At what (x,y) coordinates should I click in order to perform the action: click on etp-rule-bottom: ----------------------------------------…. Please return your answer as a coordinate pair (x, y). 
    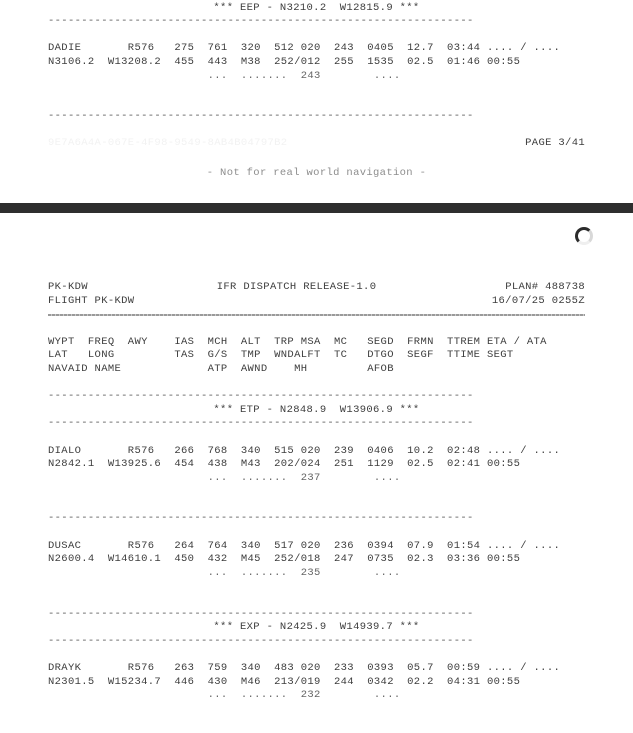
    Looking at the image, I should click on (261, 518).